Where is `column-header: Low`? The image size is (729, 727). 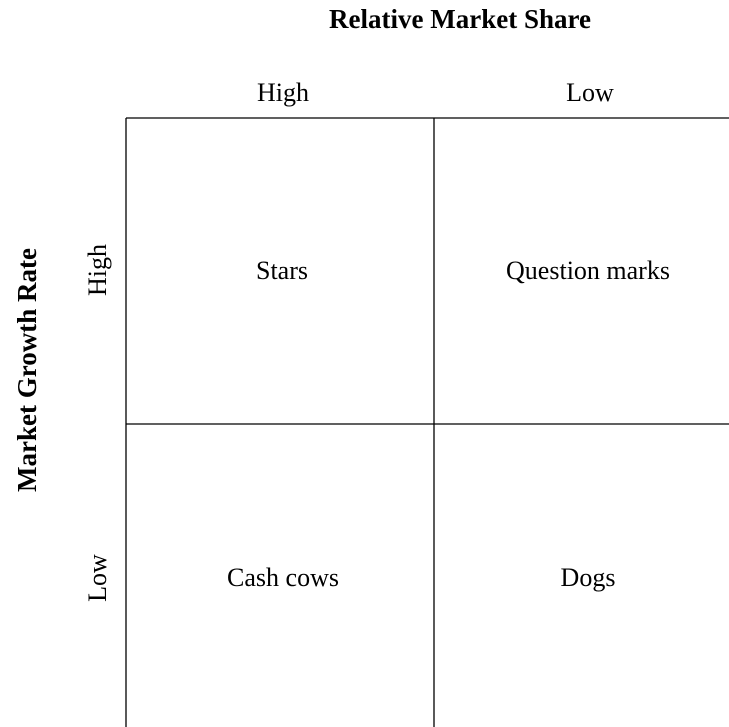 column-header: Low is located at coordinates (590, 92).